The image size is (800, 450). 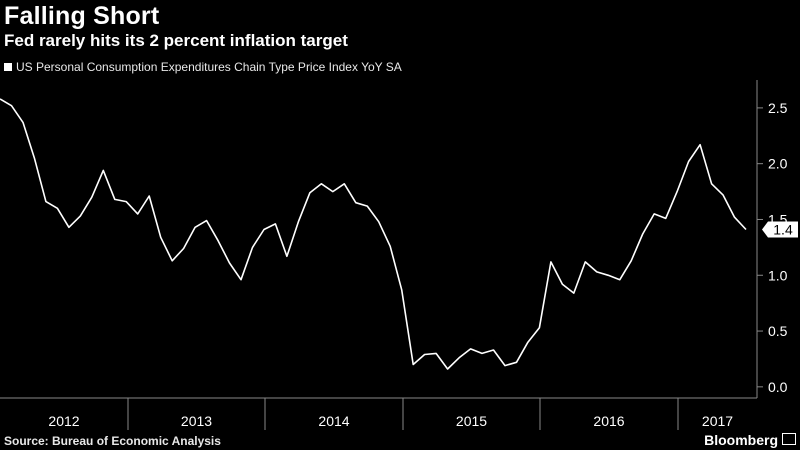 I want to click on last-value-flag, so click(x=780, y=229).